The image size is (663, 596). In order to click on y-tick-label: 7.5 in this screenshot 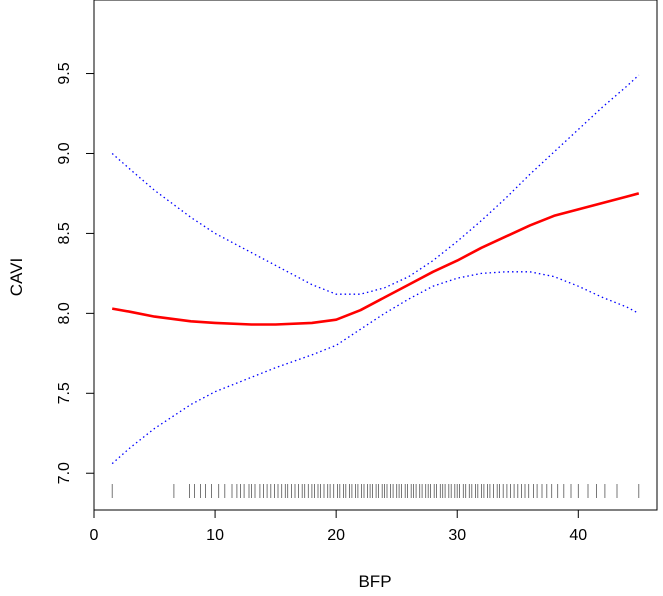, I will do `click(64, 393)`.